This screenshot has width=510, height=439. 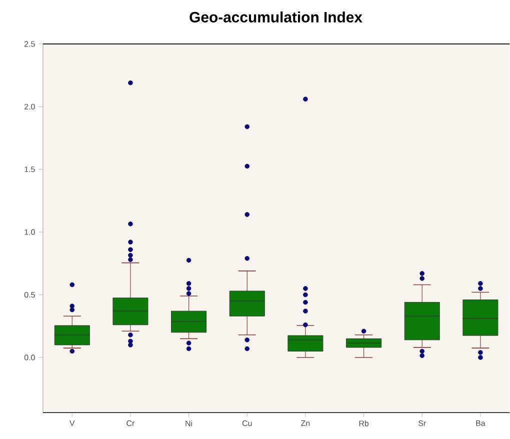 I want to click on chart-title: Geo-accumulation Index, so click(x=276, y=17).